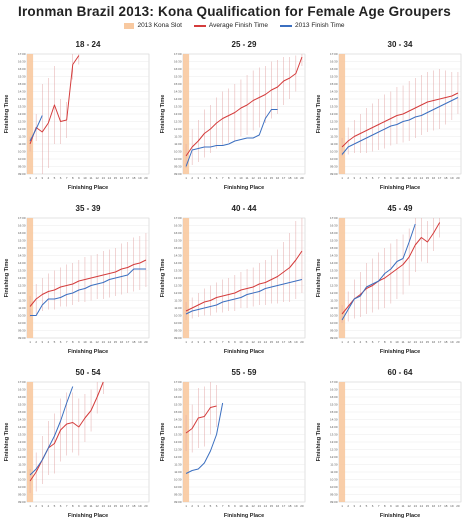 Image resolution: width=469 pixels, height=530 pixels. I want to click on chart-title: 45 - 49, so click(400, 208).